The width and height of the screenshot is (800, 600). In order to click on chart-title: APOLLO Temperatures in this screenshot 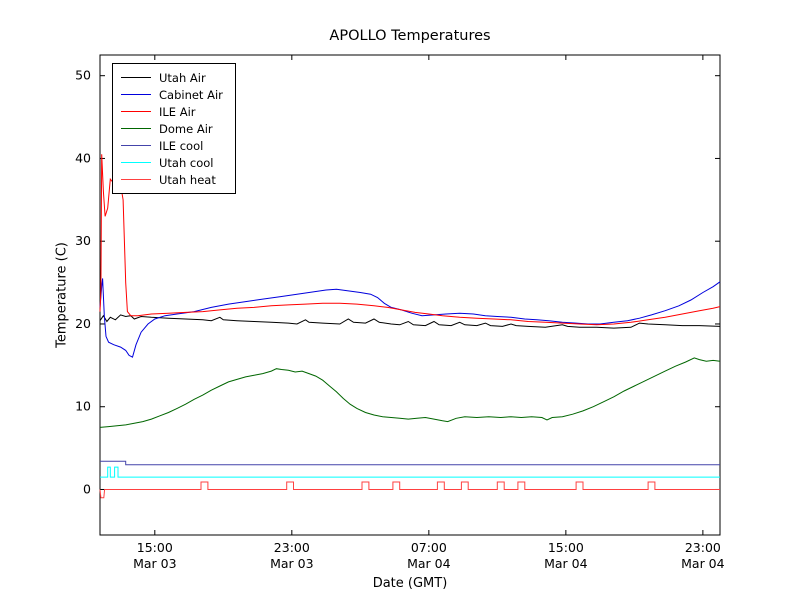, I will do `click(410, 36)`.